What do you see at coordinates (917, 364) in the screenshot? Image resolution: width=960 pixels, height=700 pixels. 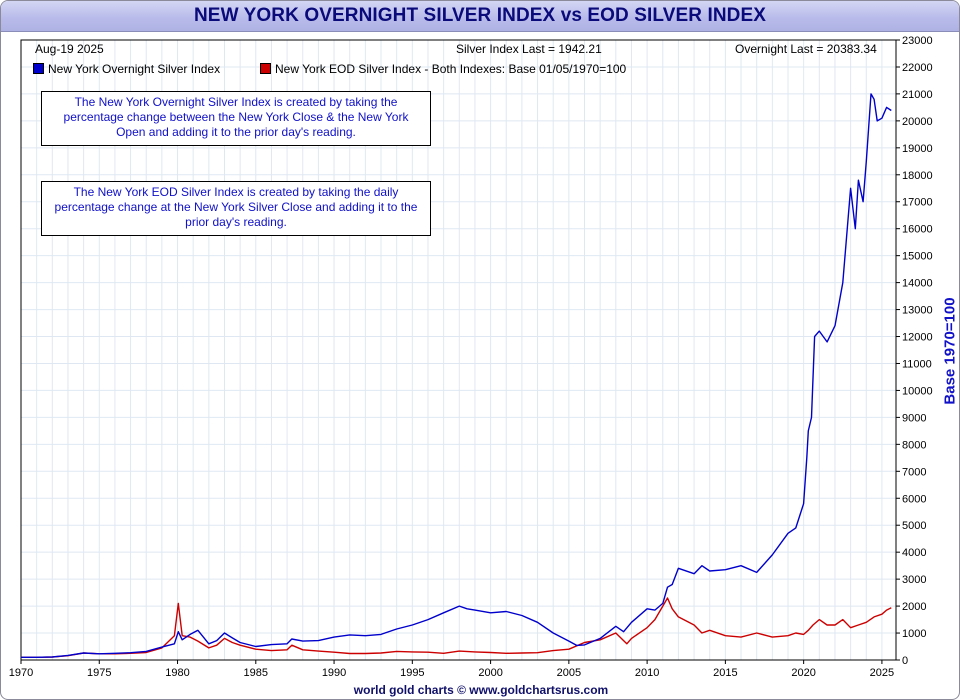 I see `y-tick-label: 11000` at bounding box center [917, 364].